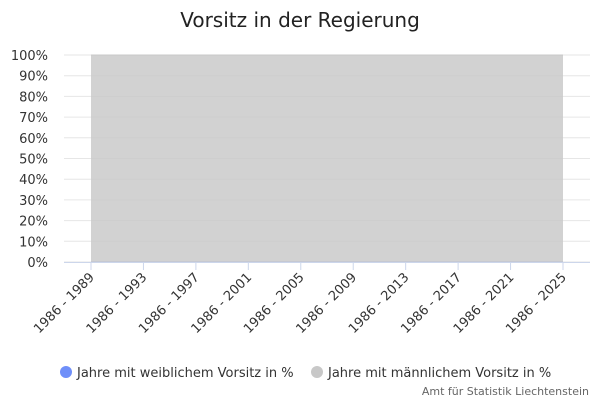  Describe the element at coordinates (37, 263) in the screenshot. I see `y-tick-label: 0%` at that location.